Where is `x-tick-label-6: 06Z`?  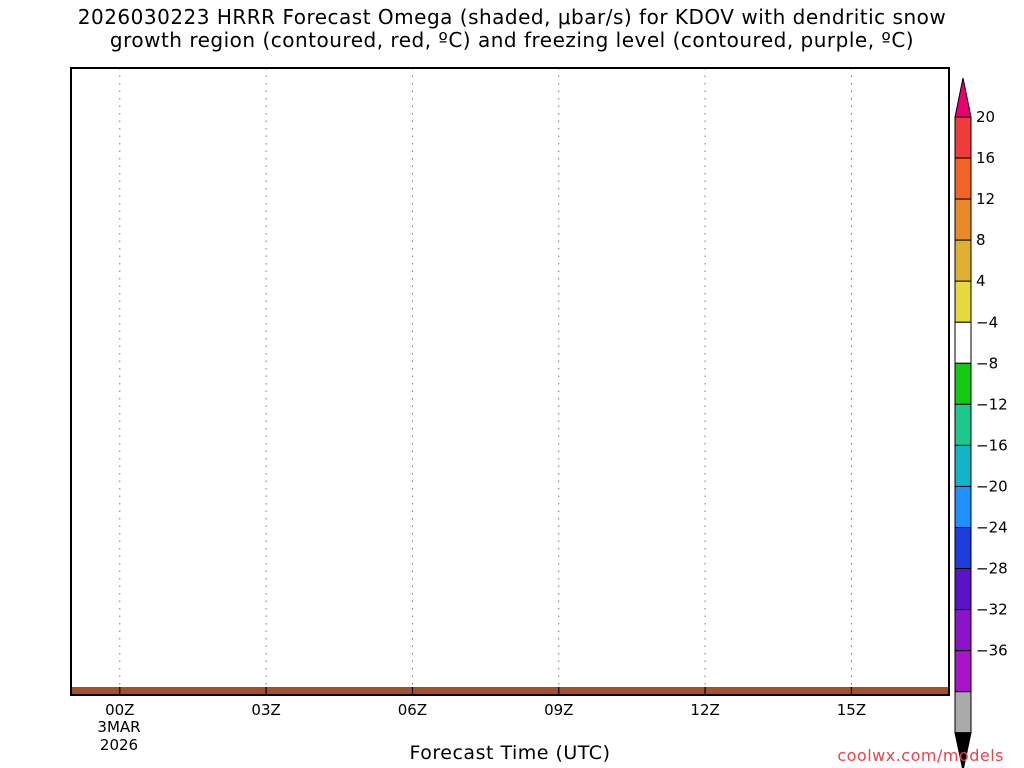 x-tick-label-6: 06Z is located at coordinates (412, 710).